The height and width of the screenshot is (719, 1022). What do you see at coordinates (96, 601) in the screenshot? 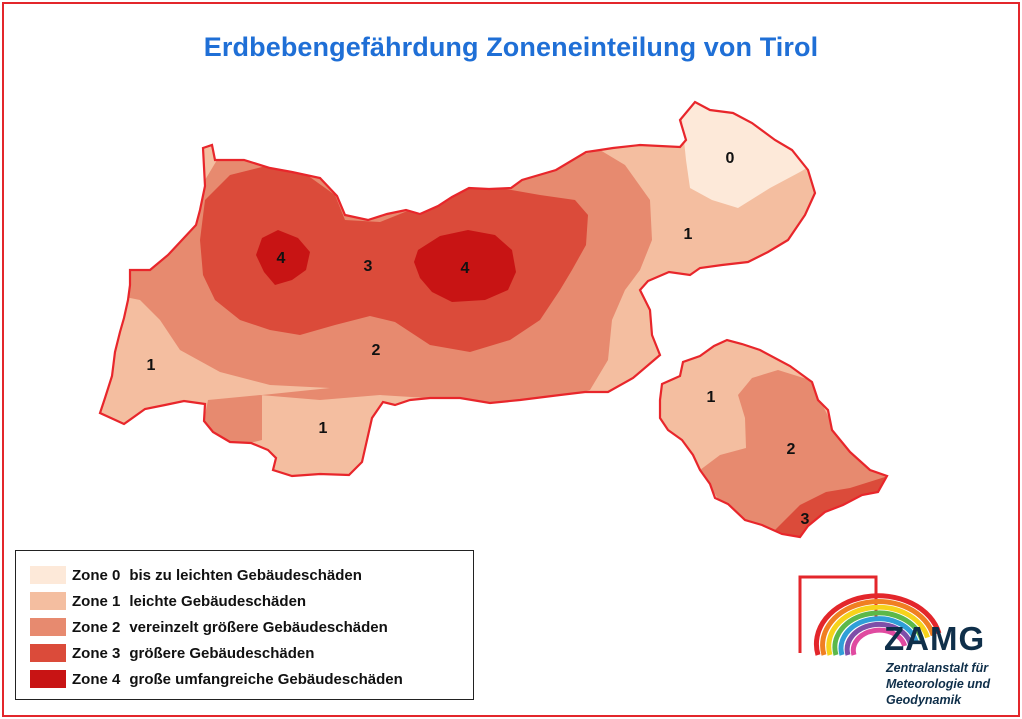
I see `legend-zone: Zone 1` at bounding box center [96, 601].